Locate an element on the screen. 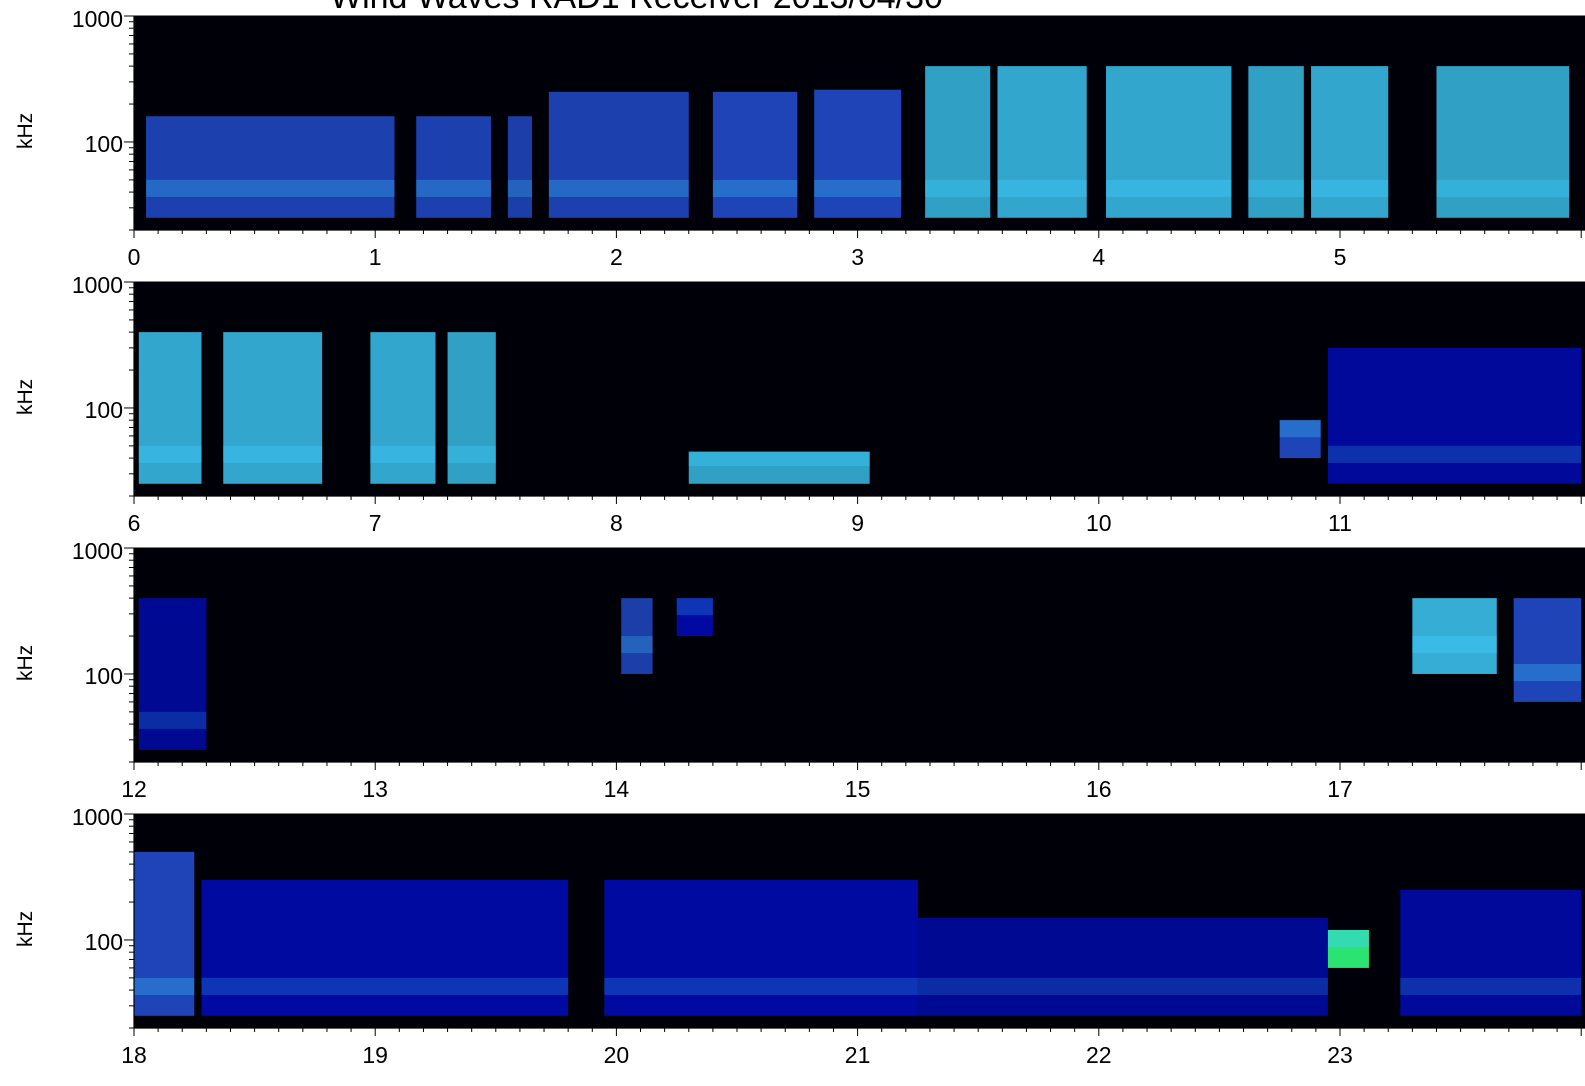 The width and height of the screenshot is (1585, 1086). x-tick-label: 12 is located at coordinates (134, 789).